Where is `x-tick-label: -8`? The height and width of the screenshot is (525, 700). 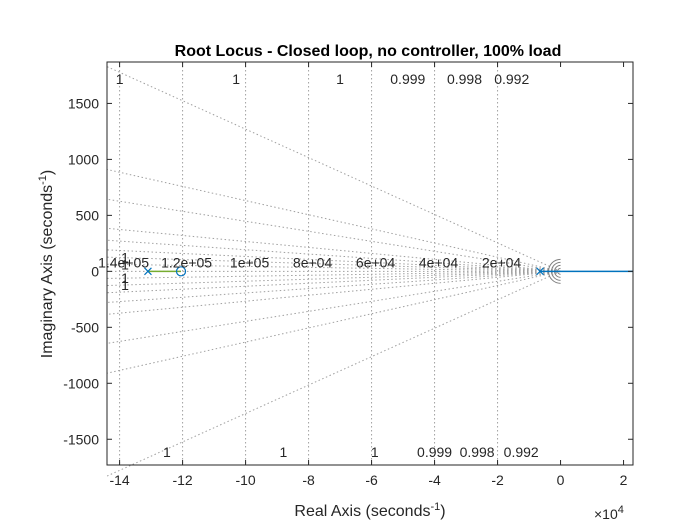 x-tick-label: -8 is located at coordinates (308, 480).